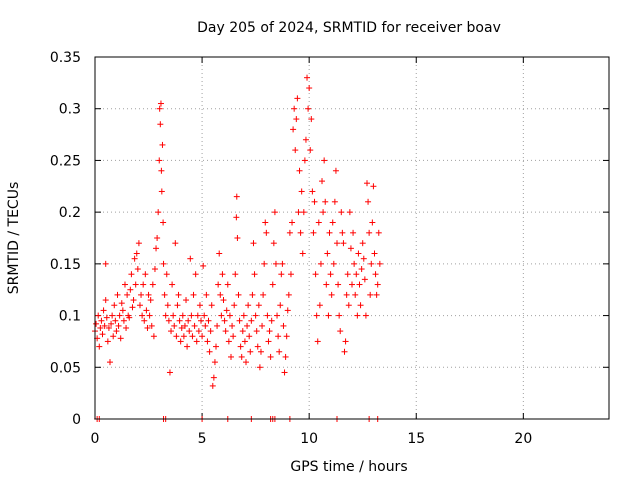  Describe the element at coordinates (95, 439) in the screenshot. I see `x-tick-label: 0` at that location.